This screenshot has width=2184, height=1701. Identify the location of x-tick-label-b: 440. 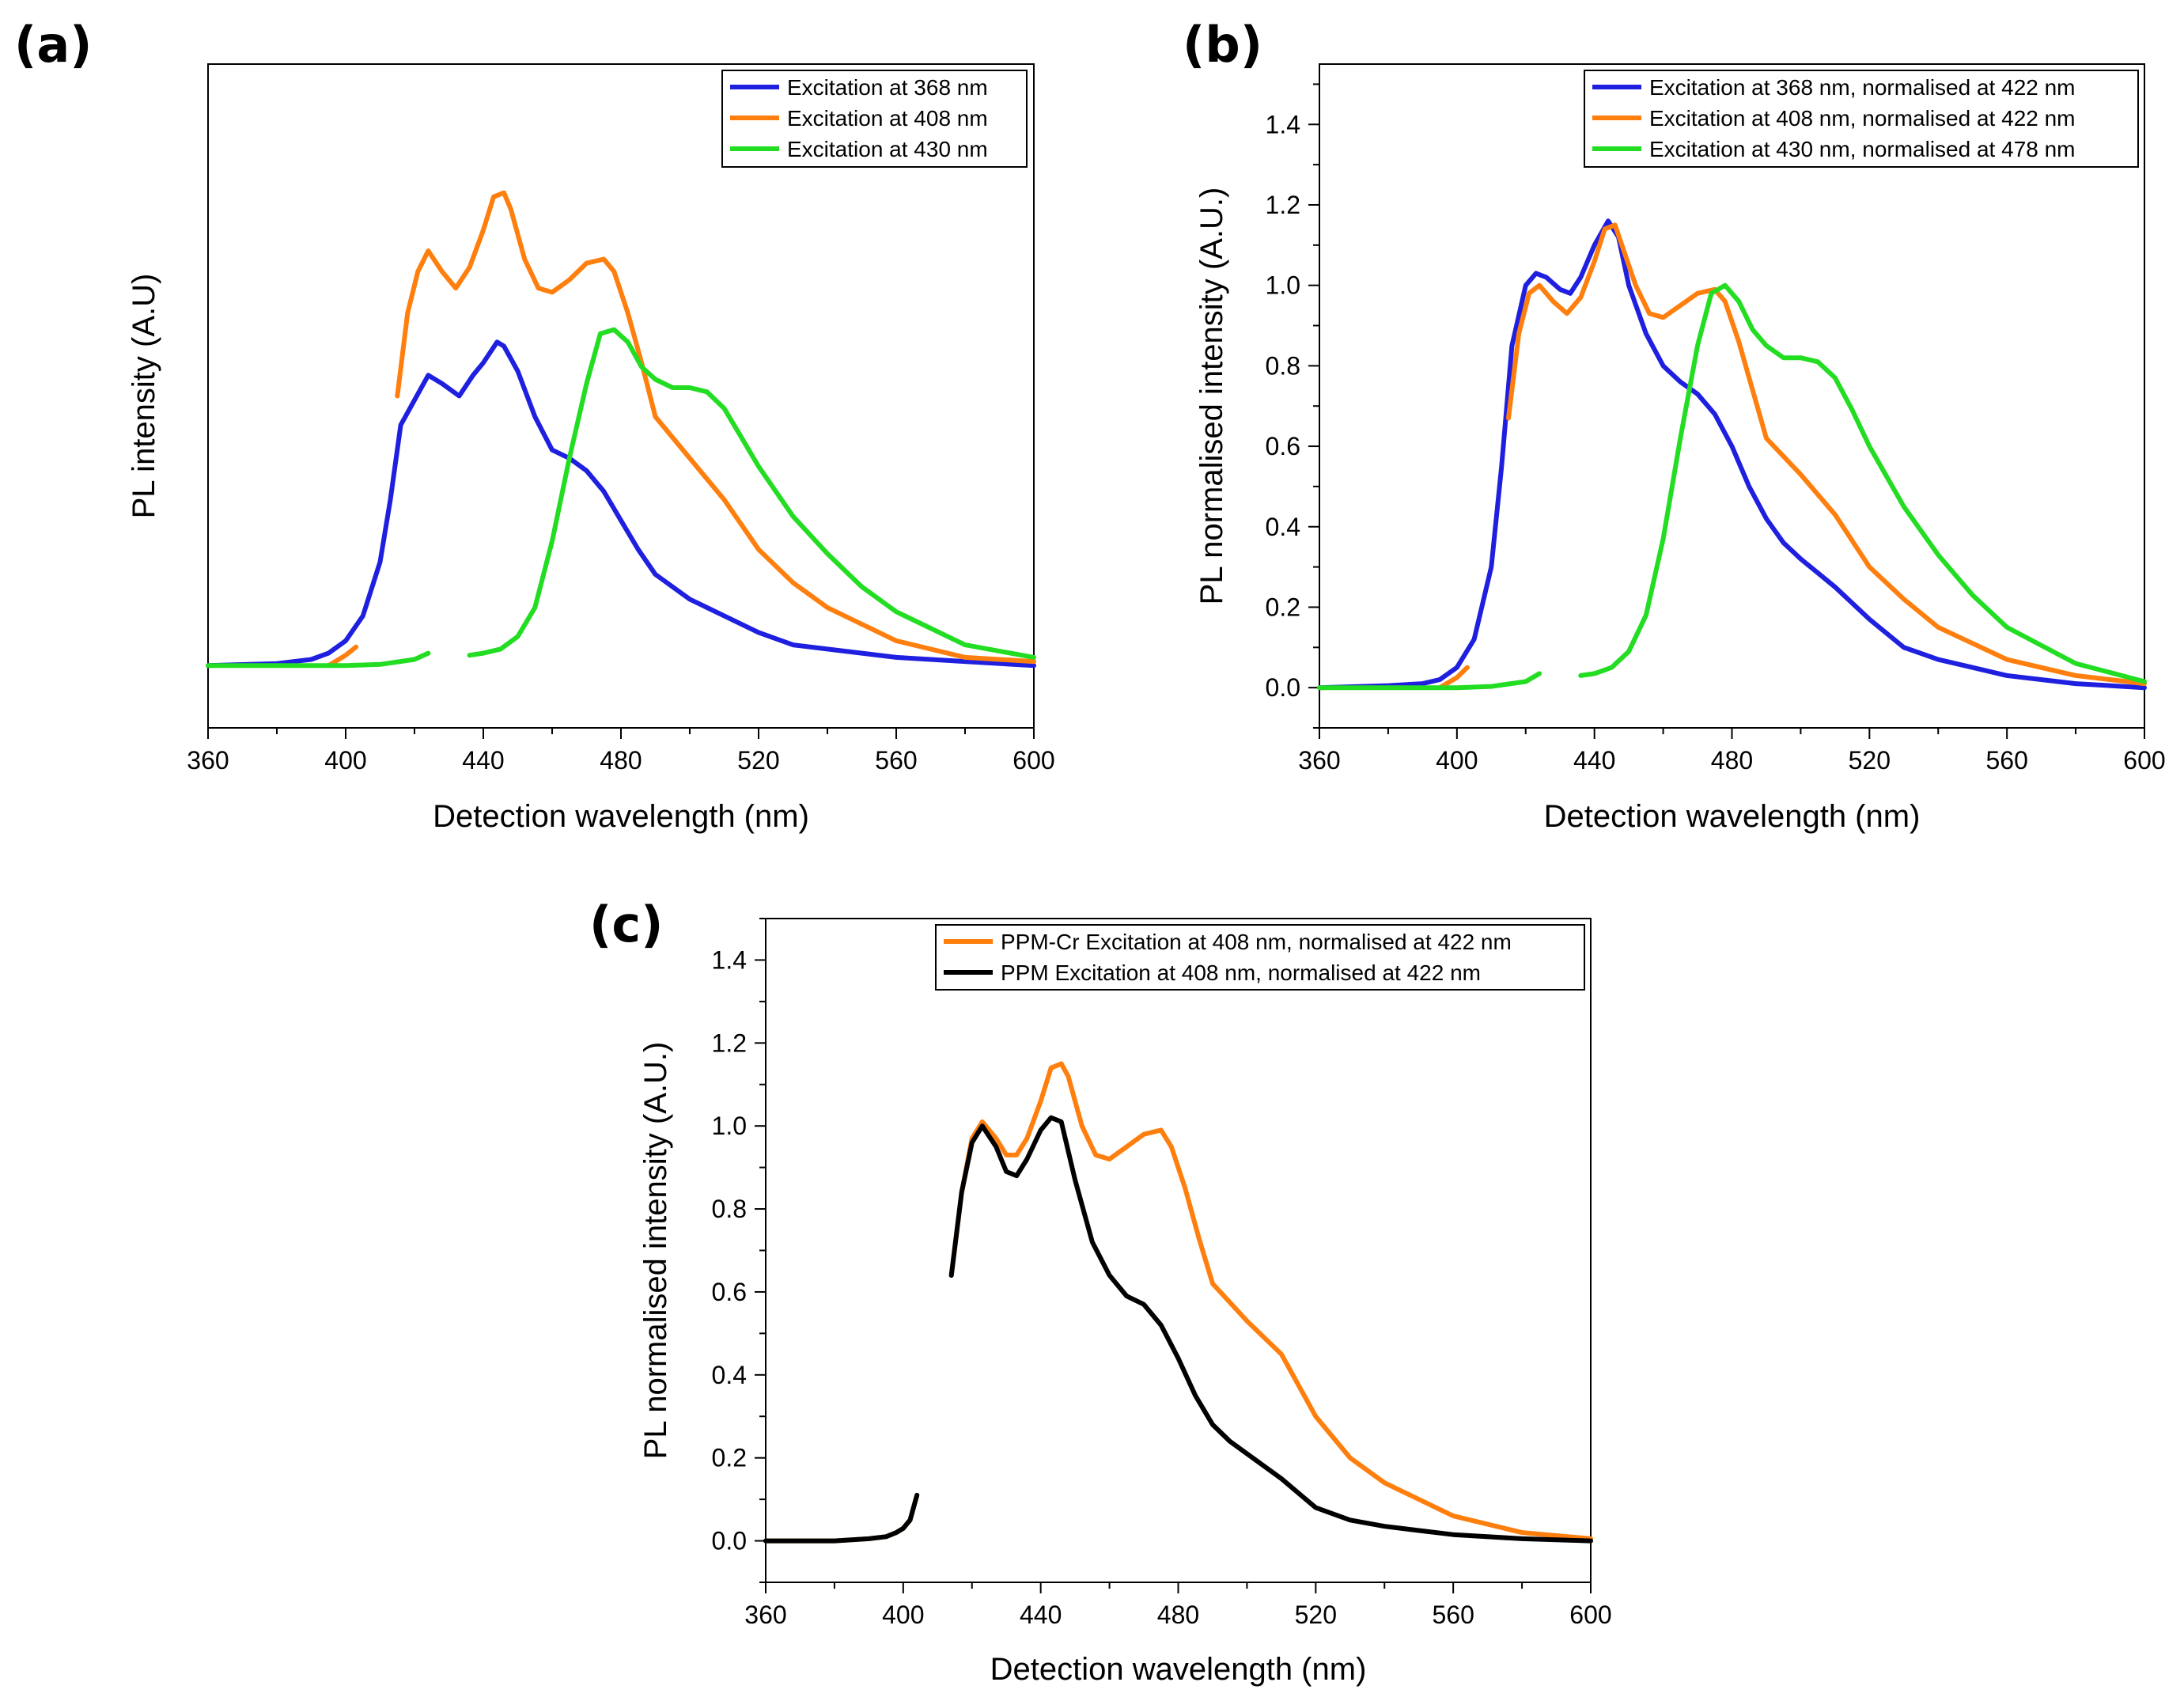
(1594, 760).